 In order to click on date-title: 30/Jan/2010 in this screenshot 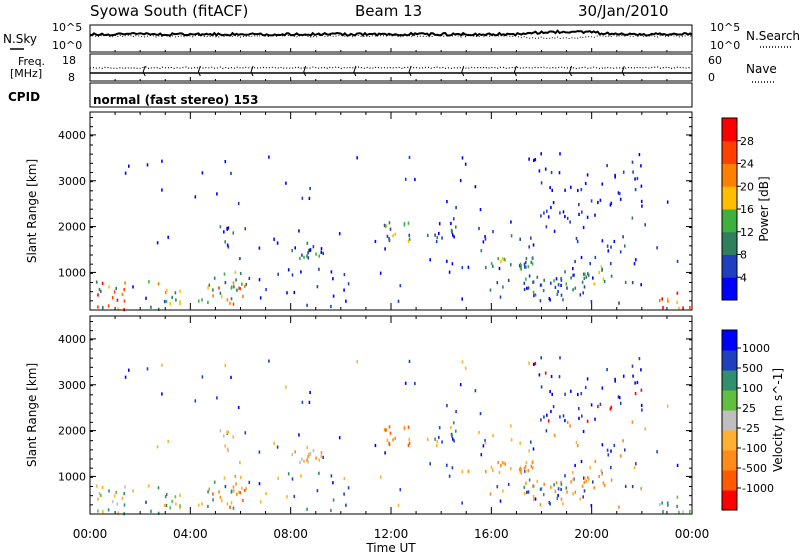, I will do `click(623, 11)`.